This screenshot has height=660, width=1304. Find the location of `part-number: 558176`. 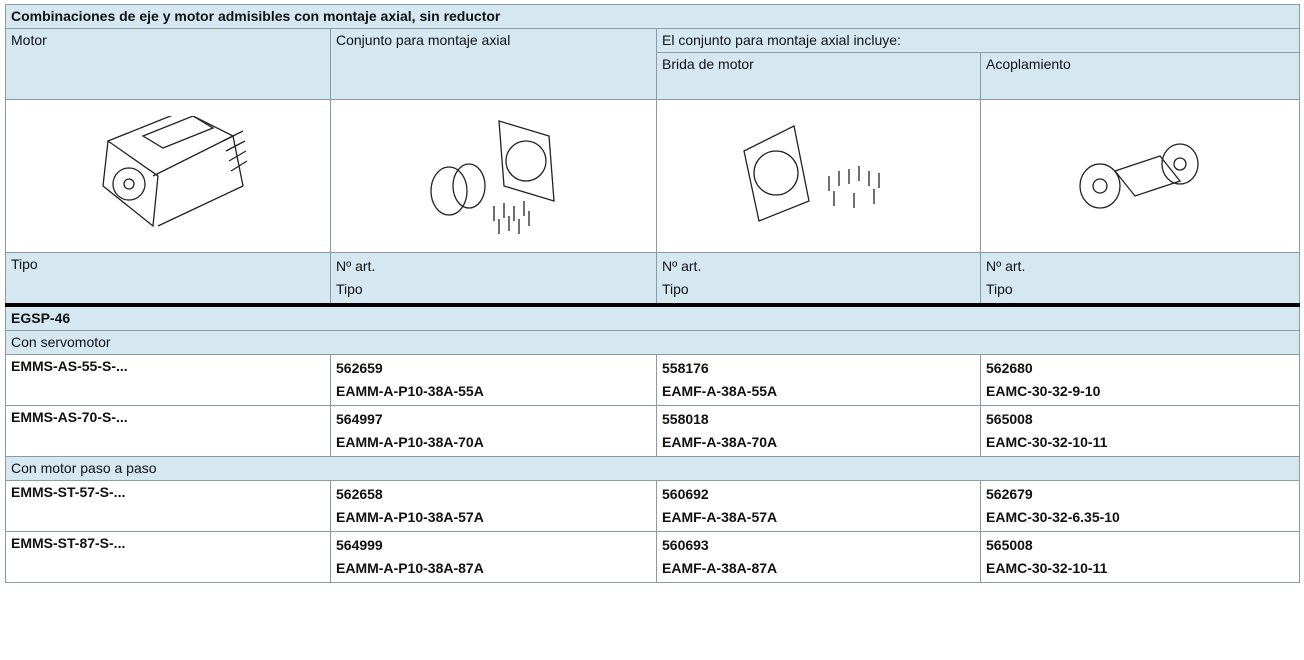

part-number: 558176 is located at coordinates (685, 368).